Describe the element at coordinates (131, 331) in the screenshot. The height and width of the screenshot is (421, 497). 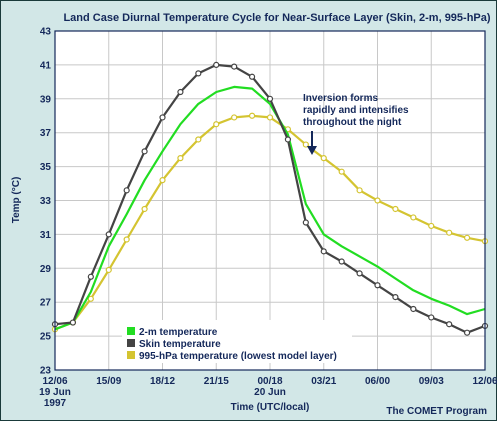
I see `legend-swatch-2m` at that location.